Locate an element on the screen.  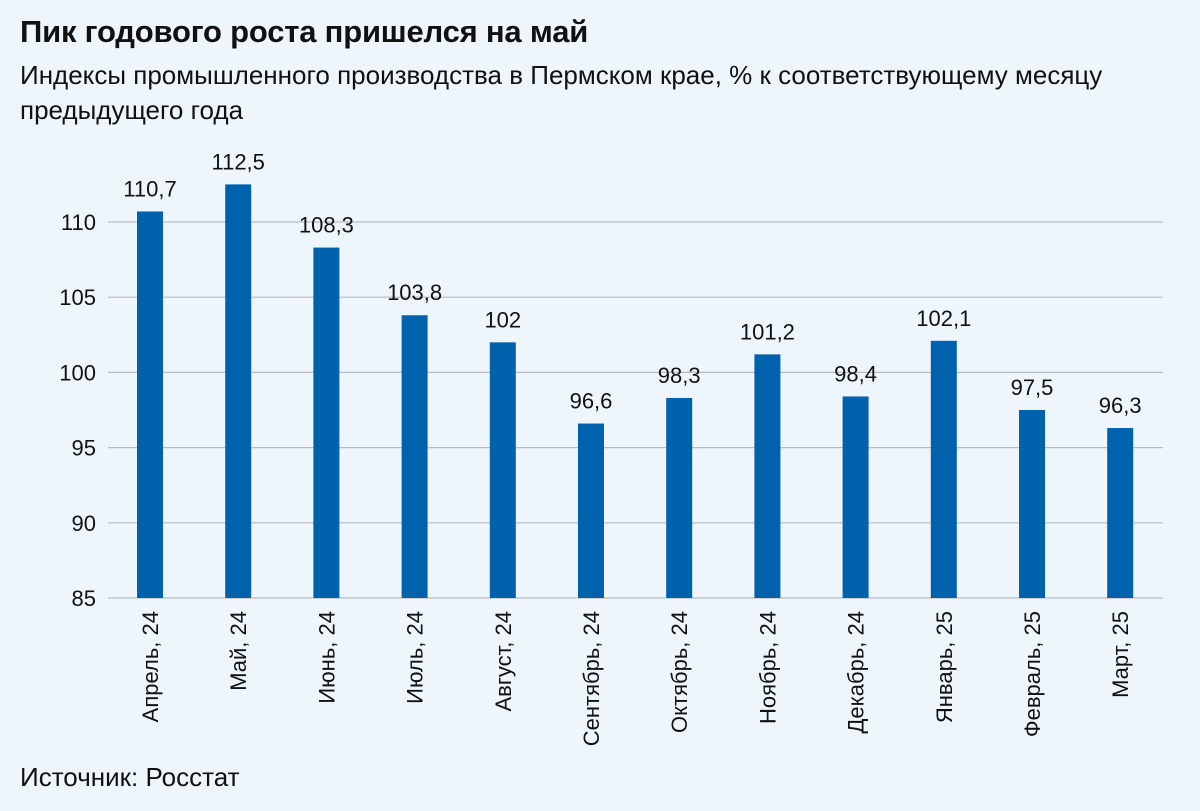
source-note: Источник: Росстат is located at coordinates (130, 777).